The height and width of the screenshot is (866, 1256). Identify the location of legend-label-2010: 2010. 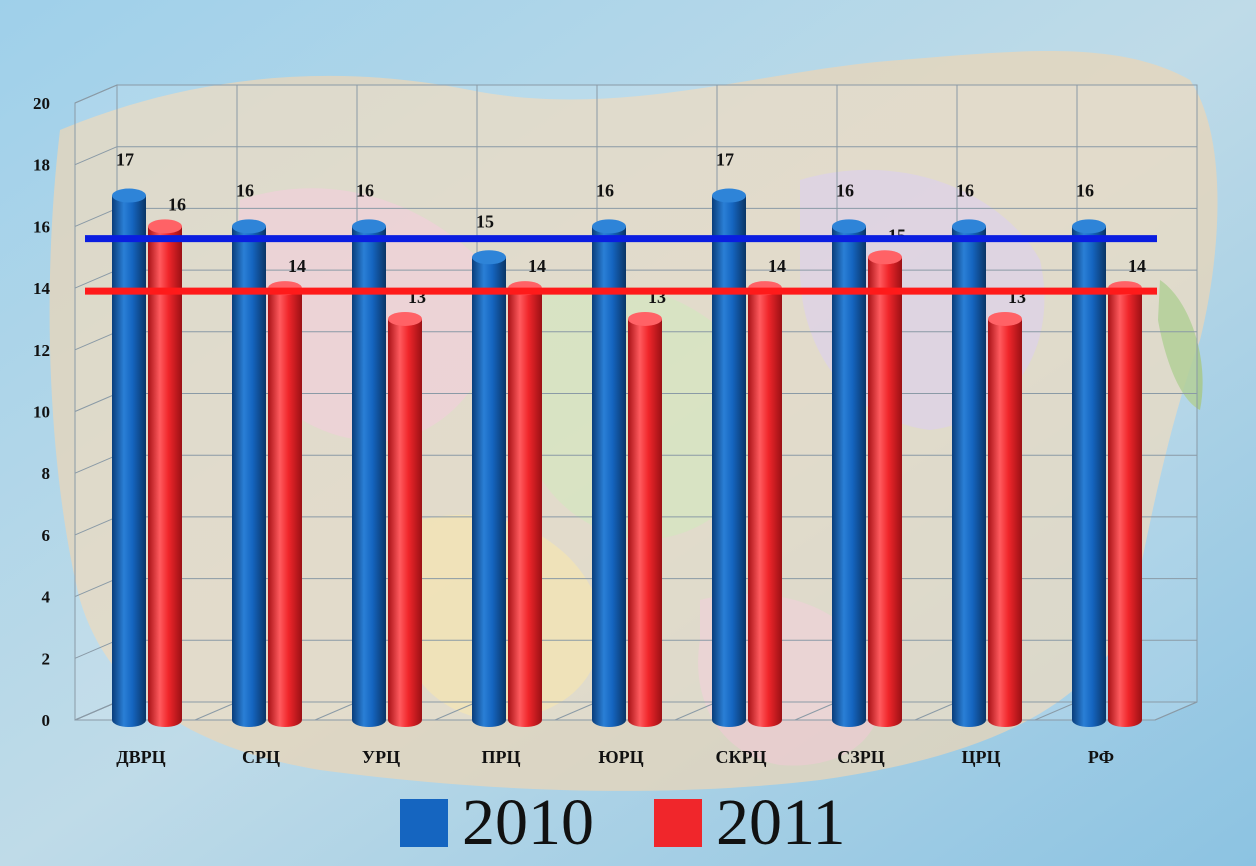
(528, 822).